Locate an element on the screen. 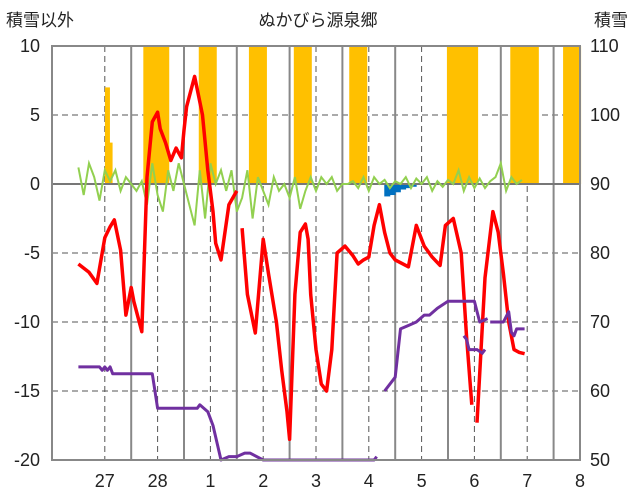 This screenshot has height=501, width=636. right-tick-label: 90 is located at coordinates (600, 184).